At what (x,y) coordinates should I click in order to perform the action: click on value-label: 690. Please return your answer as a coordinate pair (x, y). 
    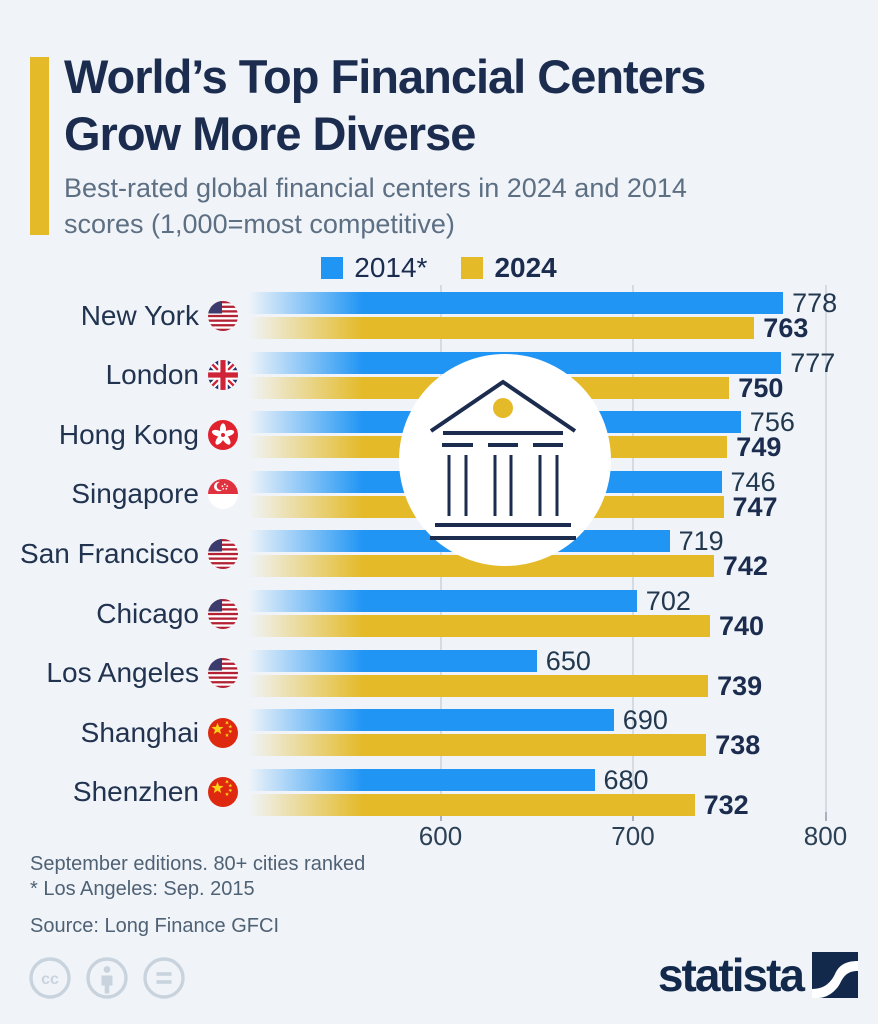
    Looking at the image, I should click on (645, 720).